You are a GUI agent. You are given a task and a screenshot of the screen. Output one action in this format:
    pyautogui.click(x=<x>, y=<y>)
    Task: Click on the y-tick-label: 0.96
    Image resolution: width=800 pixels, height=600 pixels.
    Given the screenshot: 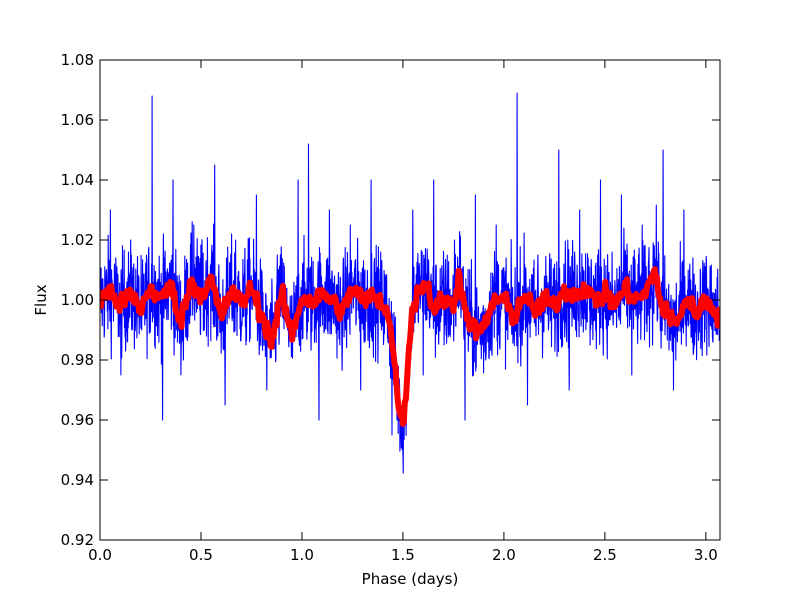 What is the action you would take?
    pyautogui.click(x=77, y=420)
    